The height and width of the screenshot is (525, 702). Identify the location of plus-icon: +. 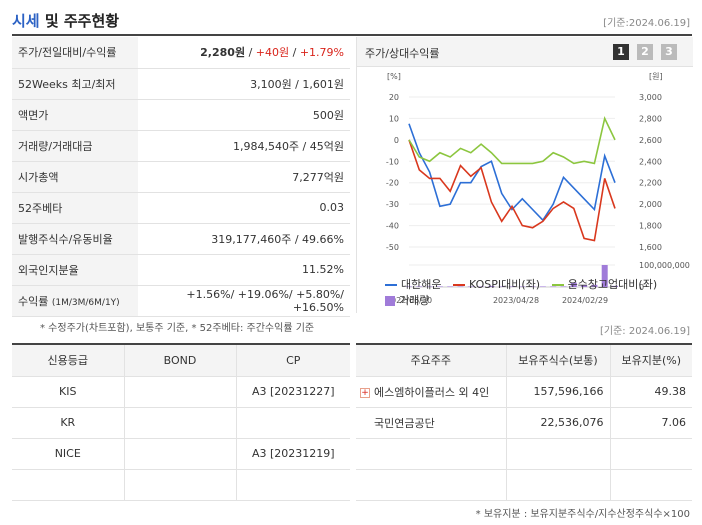
(365, 392).